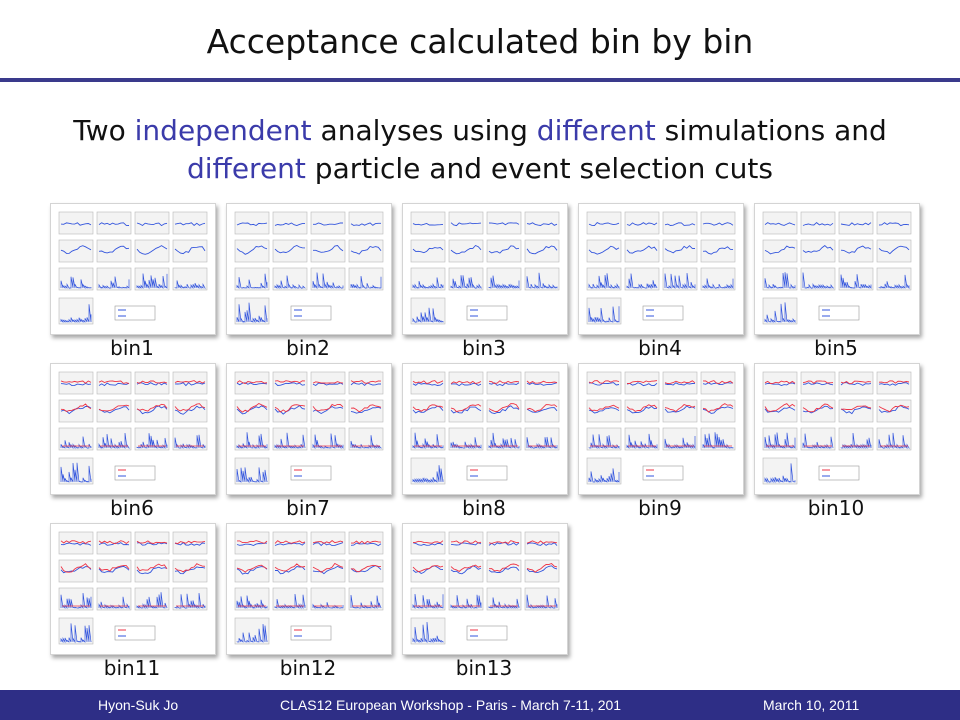 The image size is (960, 720). What do you see at coordinates (836, 508) in the screenshot?
I see `bin-label: bin10` at bounding box center [836, 508].